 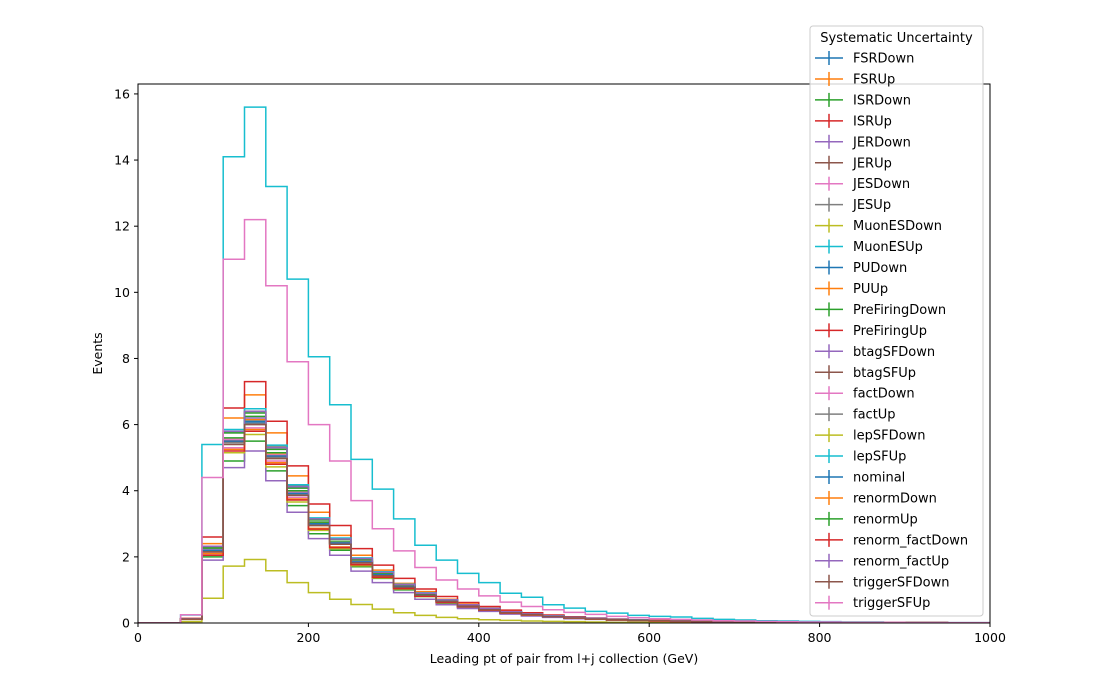 I want to click on legend-item: btagSFDown, so click(x=875, y=352).